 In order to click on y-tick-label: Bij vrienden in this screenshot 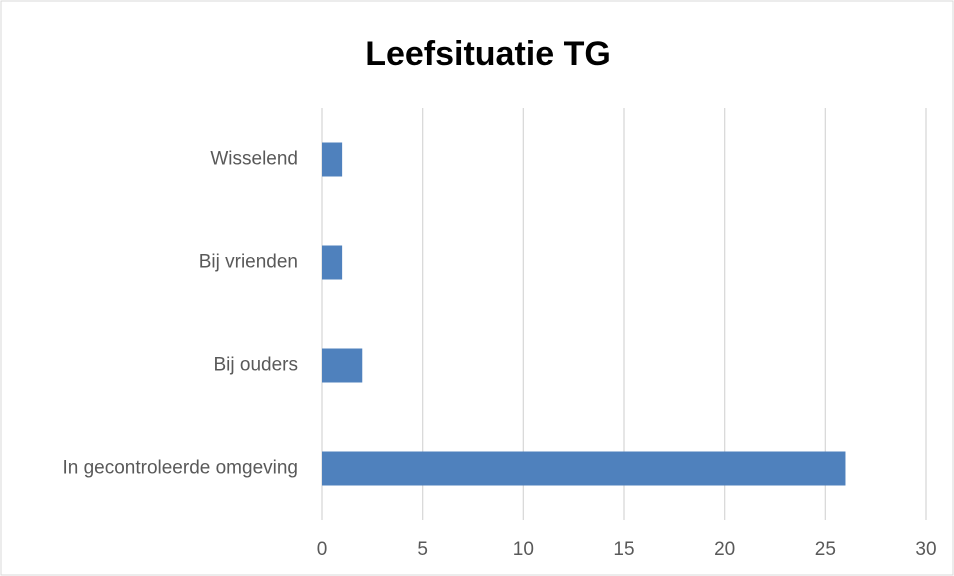, I will do `click(248, 262)`.